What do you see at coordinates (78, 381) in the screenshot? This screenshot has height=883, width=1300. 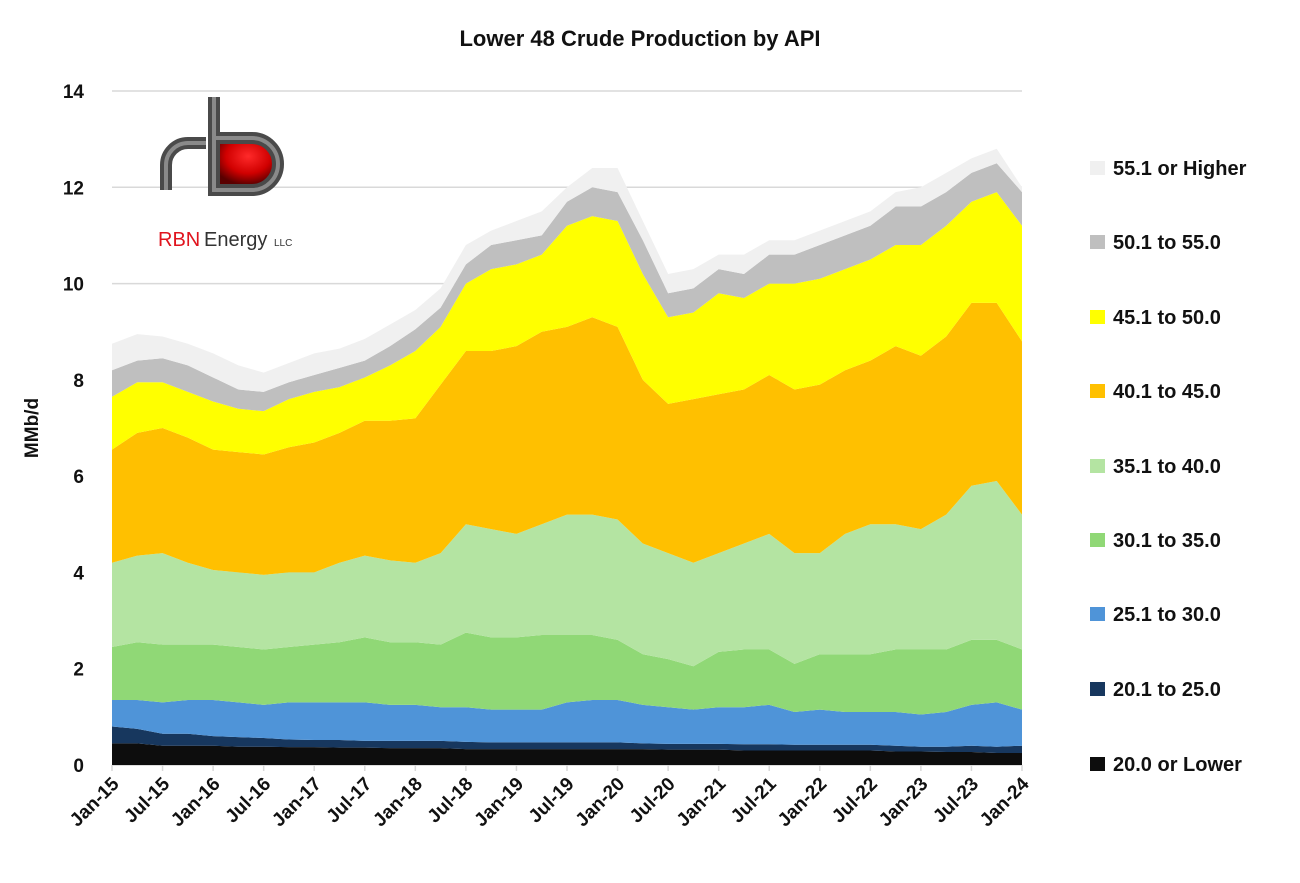 I see `y-tick-label: 8` at bounding box center [78, 381].